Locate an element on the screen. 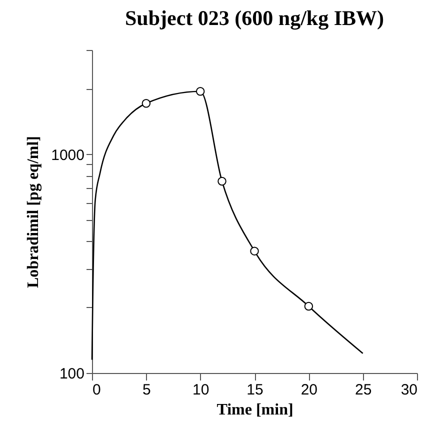  x-tick-label: 5 is located at coordinates (146, 390).